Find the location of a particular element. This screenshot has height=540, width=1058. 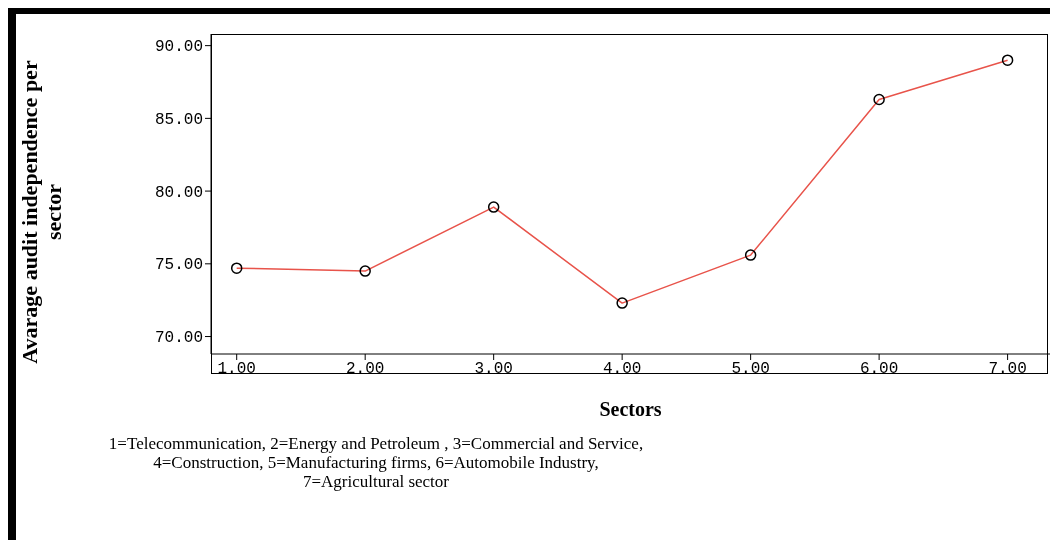

y-tick-label: 70.00 is located at coordinates (178, 338).